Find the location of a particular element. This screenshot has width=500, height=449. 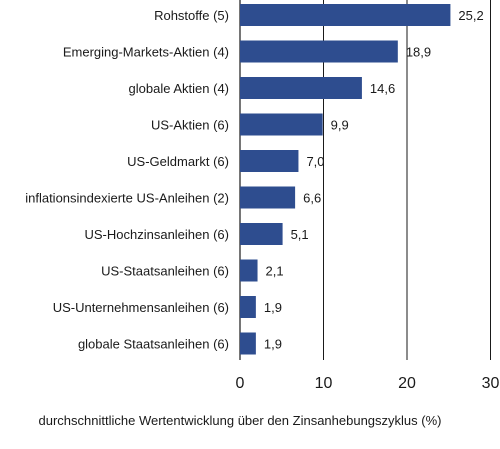

category-label: inflationsindexierte US-Anleihen (2) is located at coordinates (127, 198).